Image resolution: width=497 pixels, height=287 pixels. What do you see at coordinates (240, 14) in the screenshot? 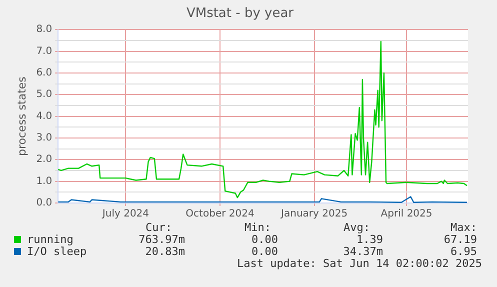
I see `chart-title: VMstat - by year` at bounding box center [240, 14].